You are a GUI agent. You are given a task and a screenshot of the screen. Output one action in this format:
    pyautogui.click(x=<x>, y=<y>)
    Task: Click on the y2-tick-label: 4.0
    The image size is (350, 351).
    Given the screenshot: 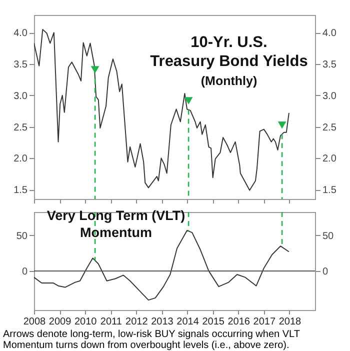 What is the action you would take?
    pyautogui.click(x=329, y=34)
    